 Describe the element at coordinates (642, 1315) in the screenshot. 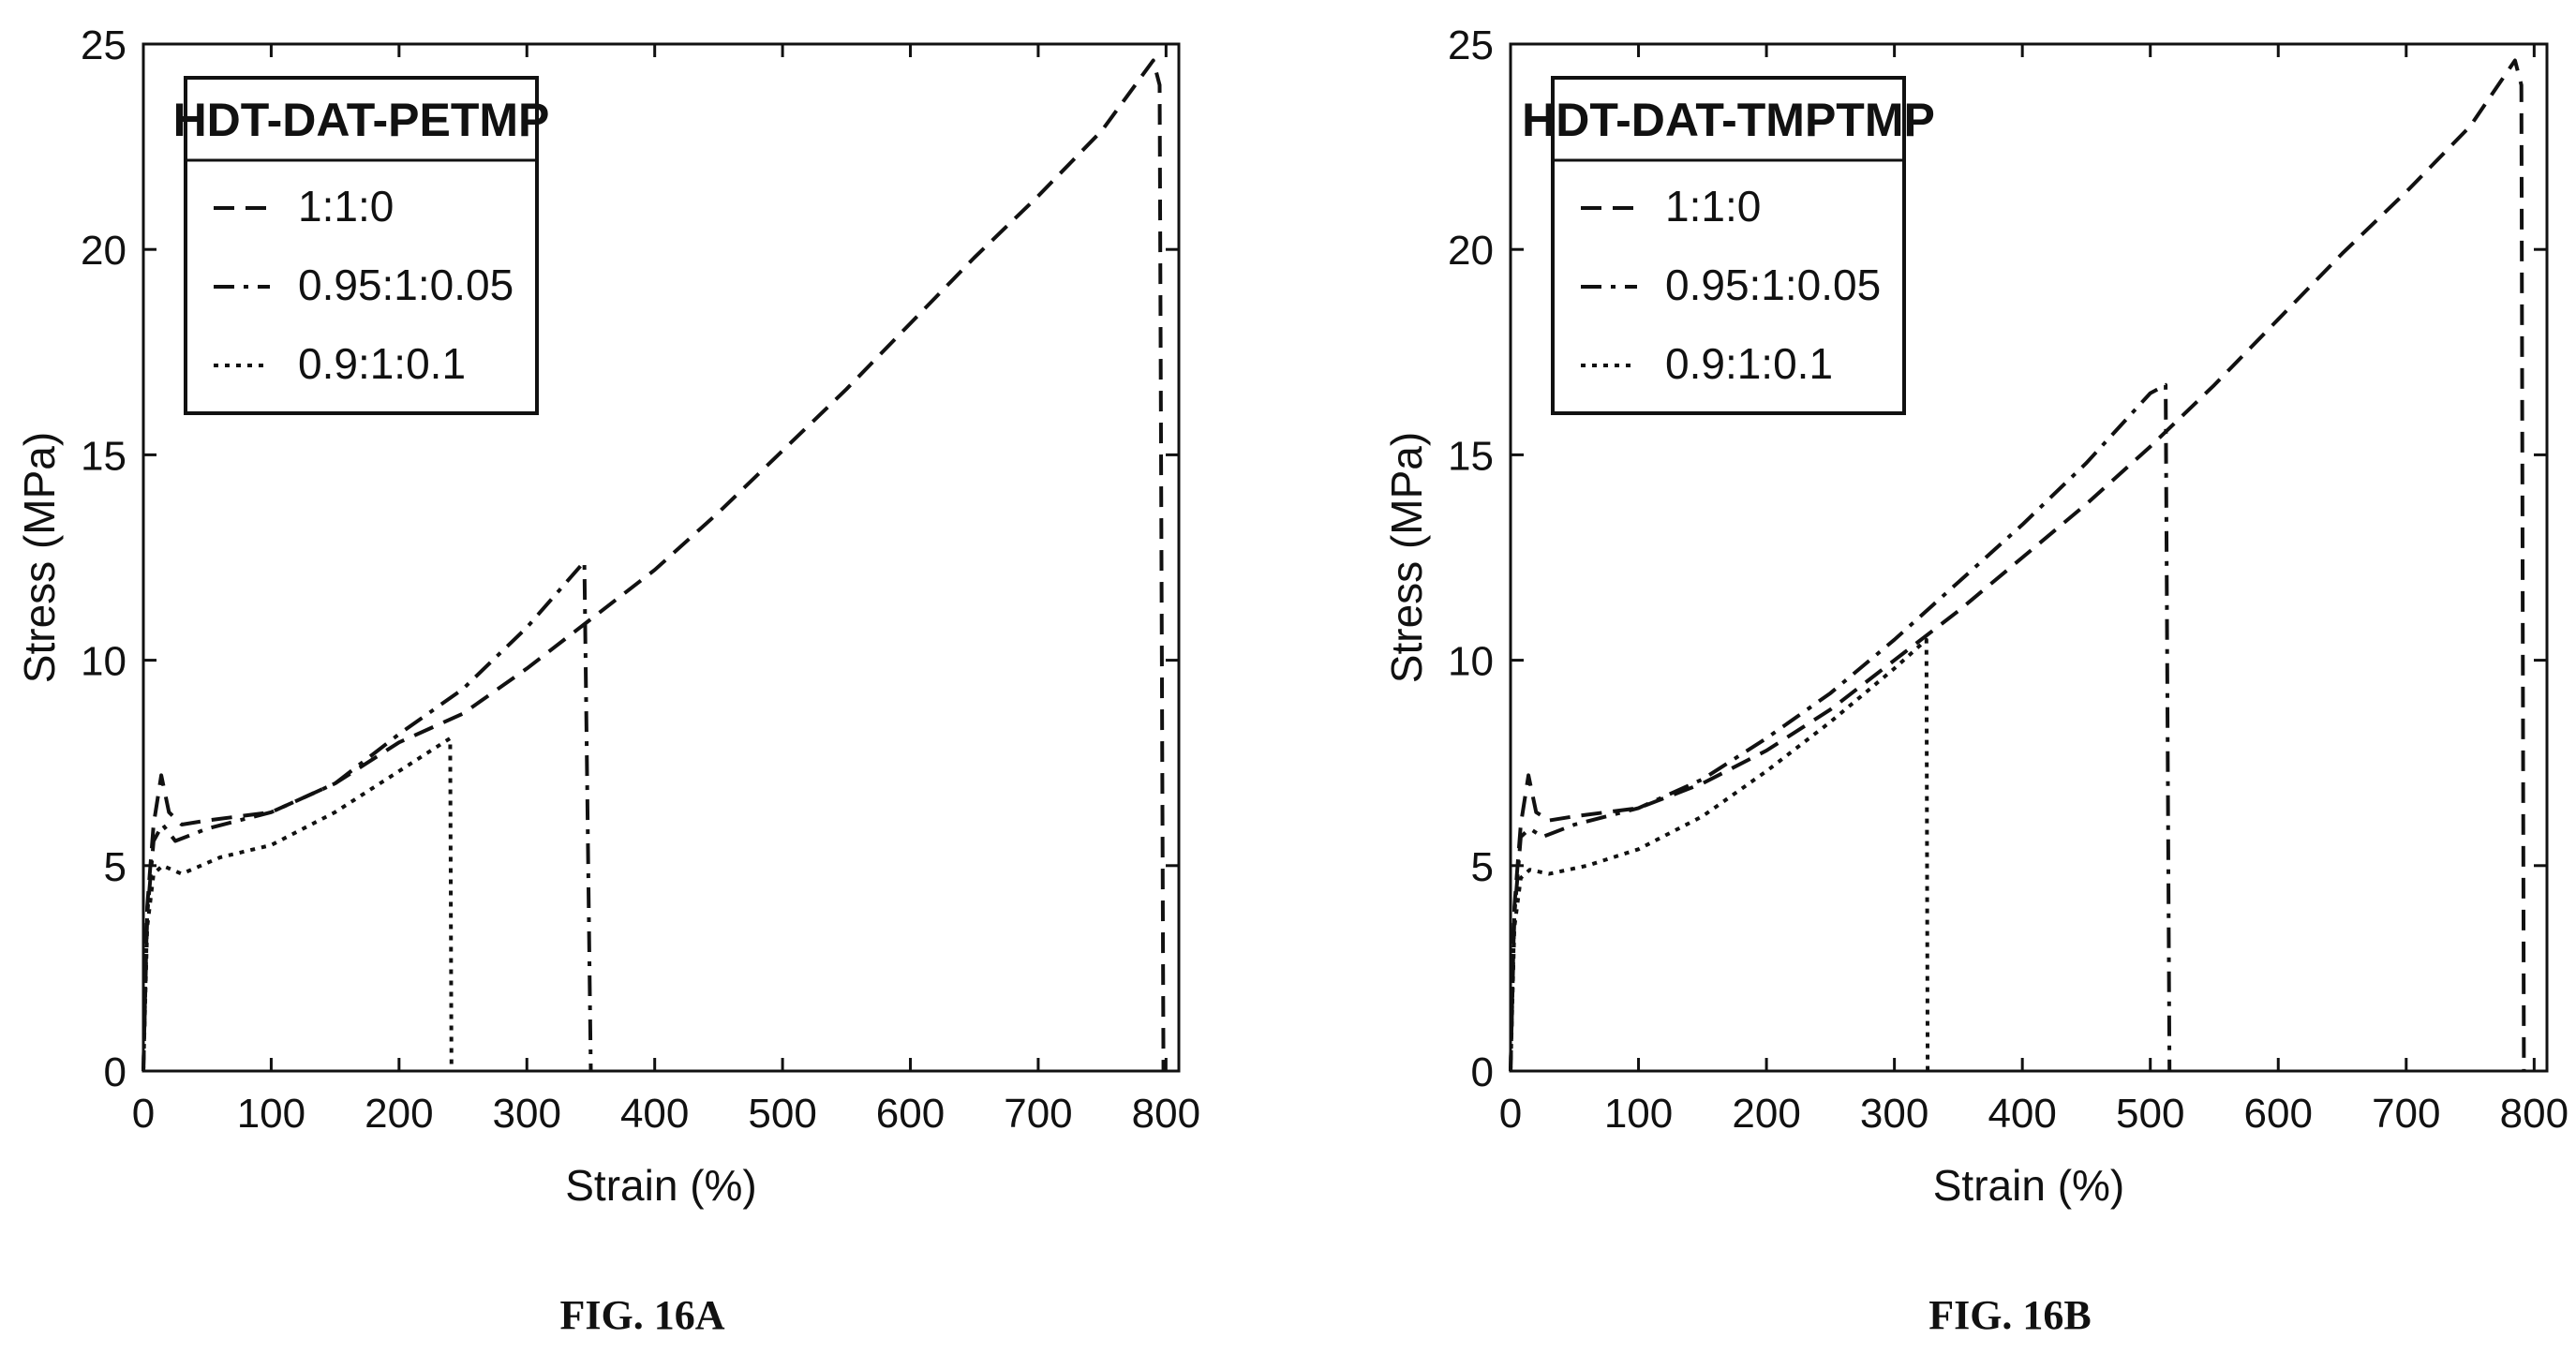

I see `figure-caption: FIG. 16A` at that location.